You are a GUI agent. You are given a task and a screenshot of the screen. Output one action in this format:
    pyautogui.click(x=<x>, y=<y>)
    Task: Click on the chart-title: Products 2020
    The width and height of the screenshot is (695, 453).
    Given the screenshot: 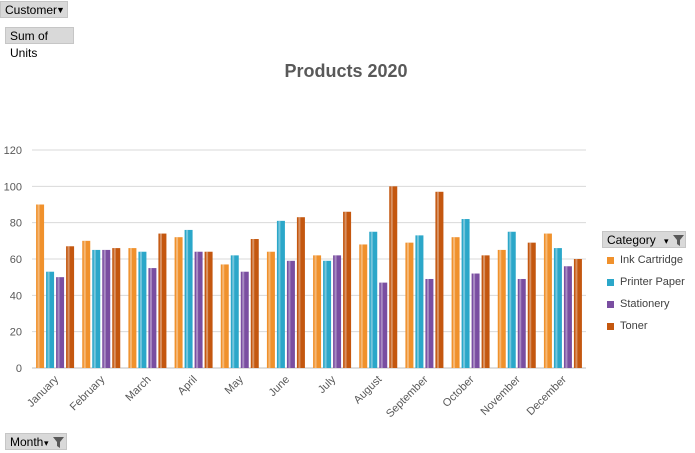 What is the action you would take?
    pyautogui.click(x=345, y=71)
    